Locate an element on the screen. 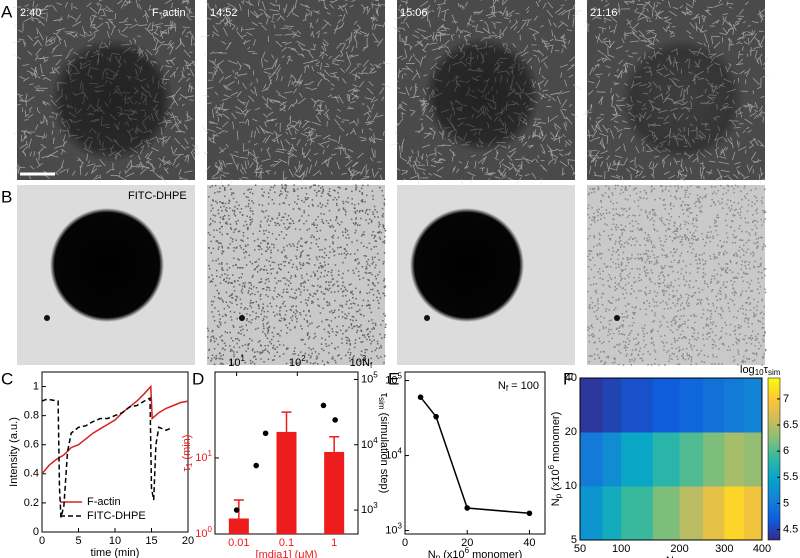 The width and height of the screenshot is (800, 558). x2-axis-label: Nf is located at coordinates (367, 363).